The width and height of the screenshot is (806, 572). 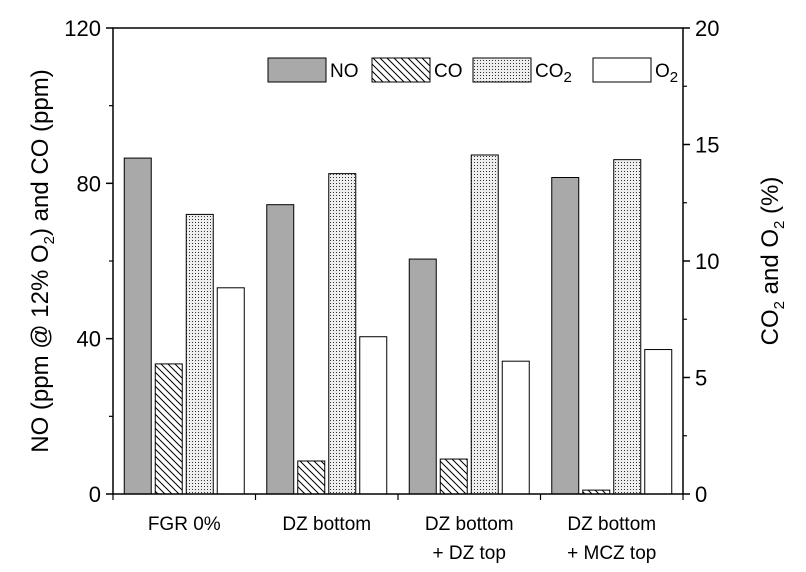 What do you see at coordinates (707, 145) in the screenshot?
I see `right-tick-label: 15` at bounding box center [707, 145].